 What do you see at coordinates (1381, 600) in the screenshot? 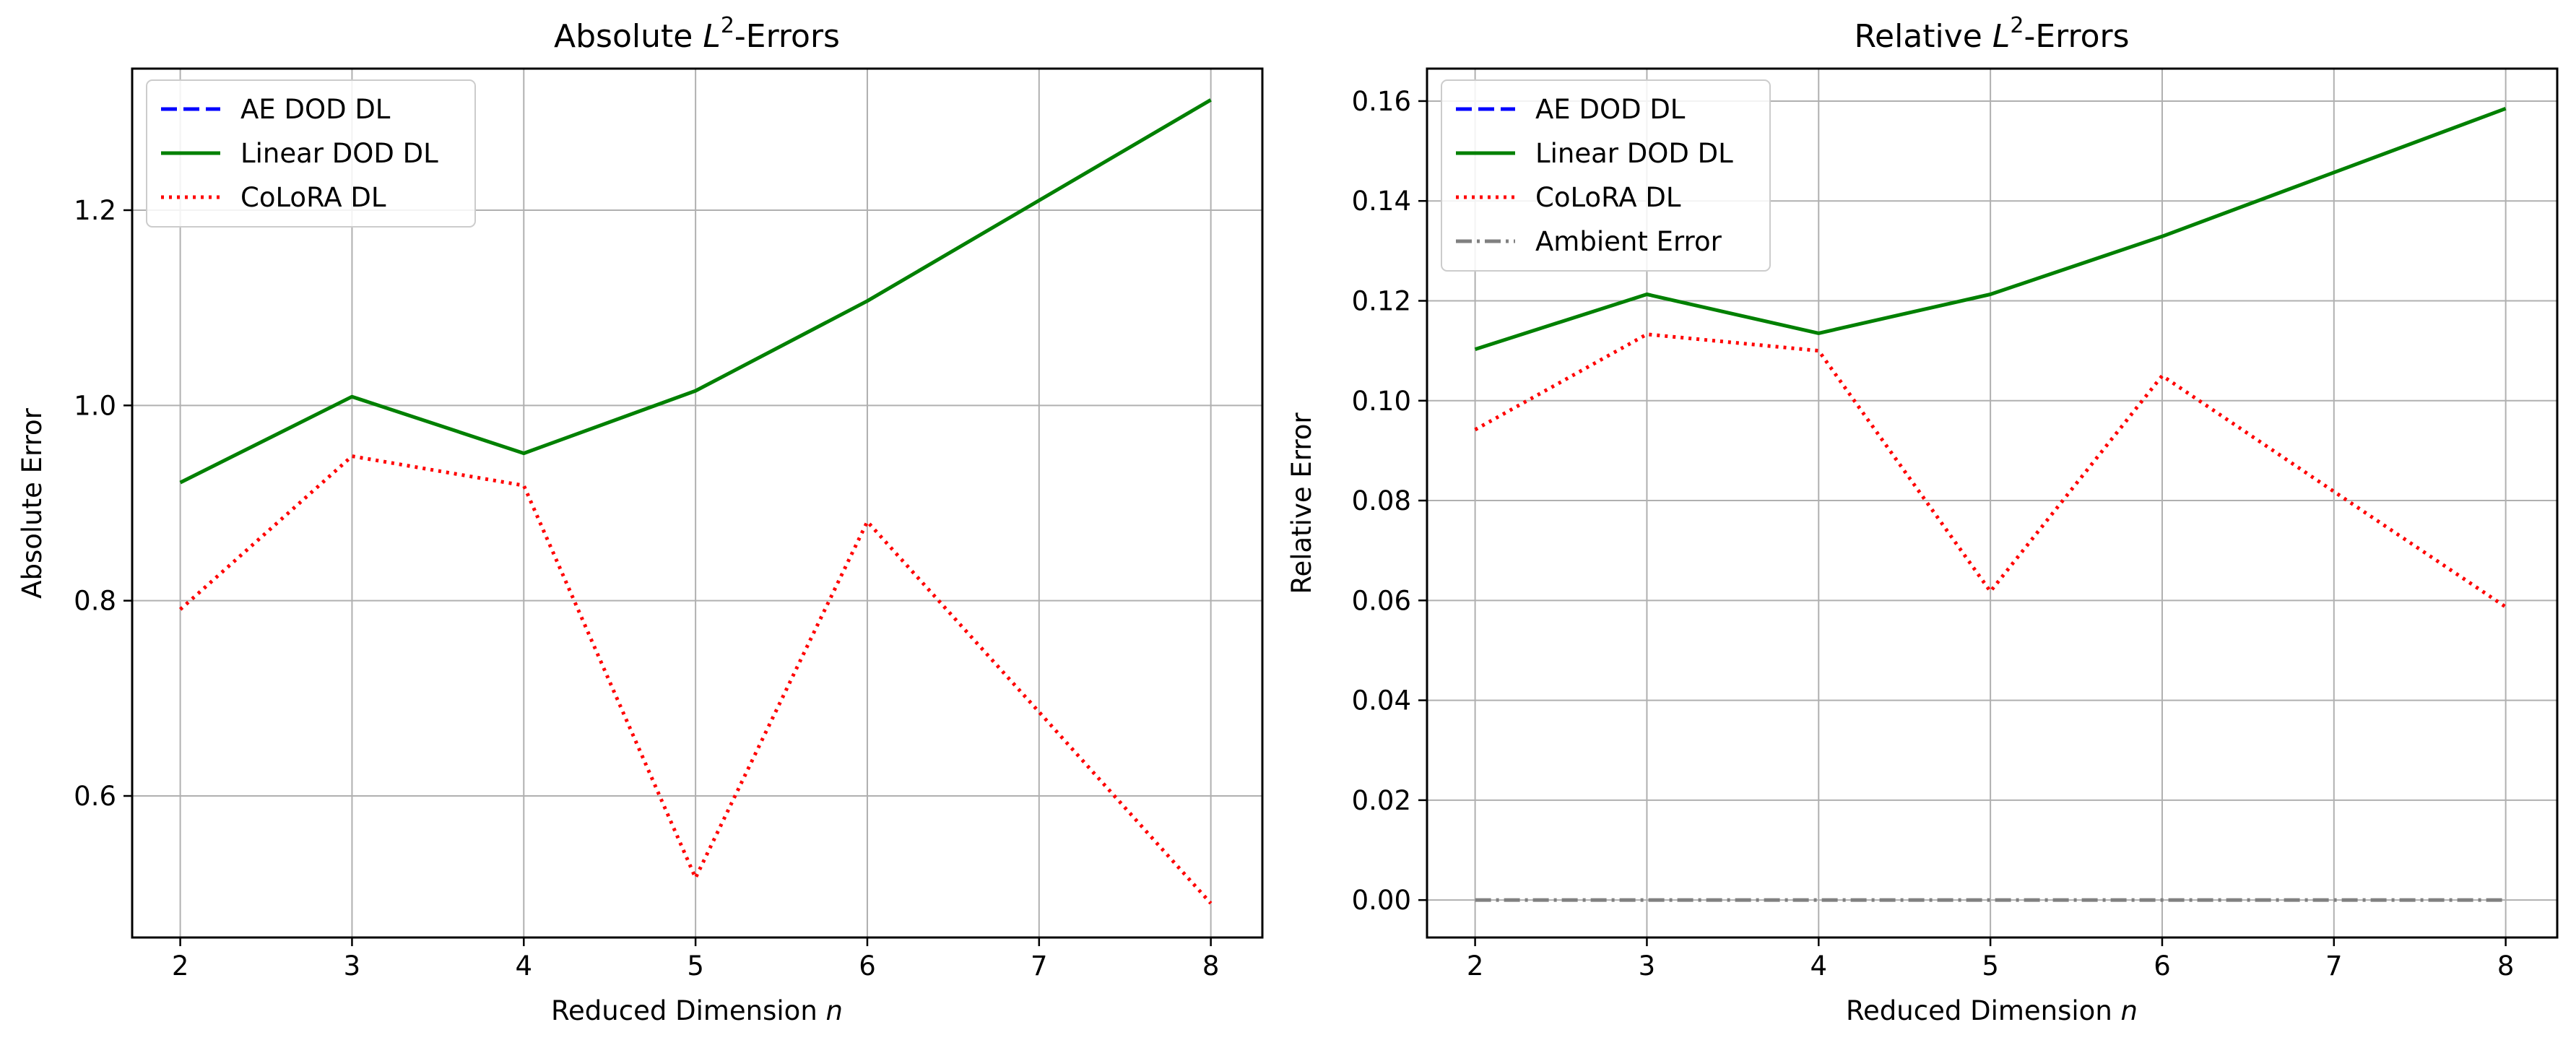
I see `relative-y-tick-label: 0.06` at bounding box center [1381, 600].